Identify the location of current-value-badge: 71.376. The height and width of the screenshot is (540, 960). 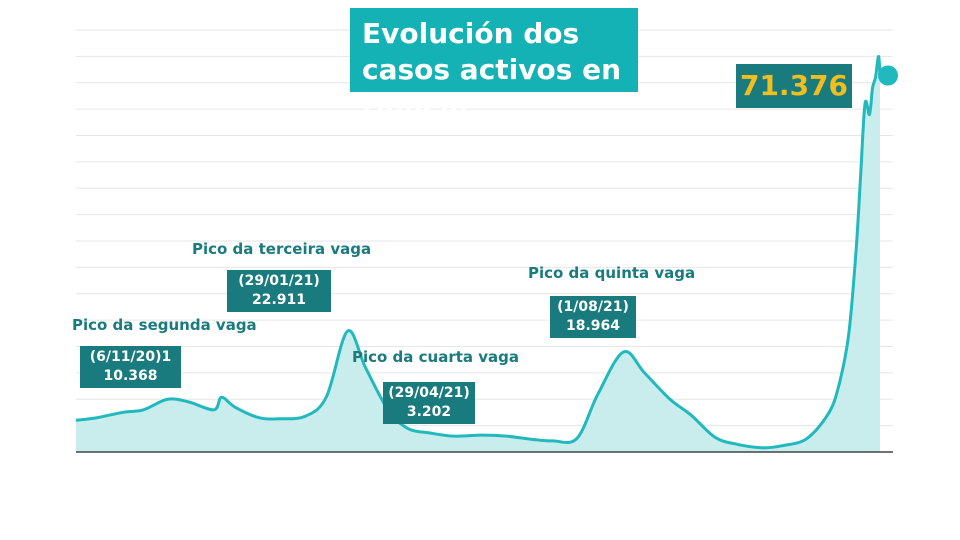
(794, 86).